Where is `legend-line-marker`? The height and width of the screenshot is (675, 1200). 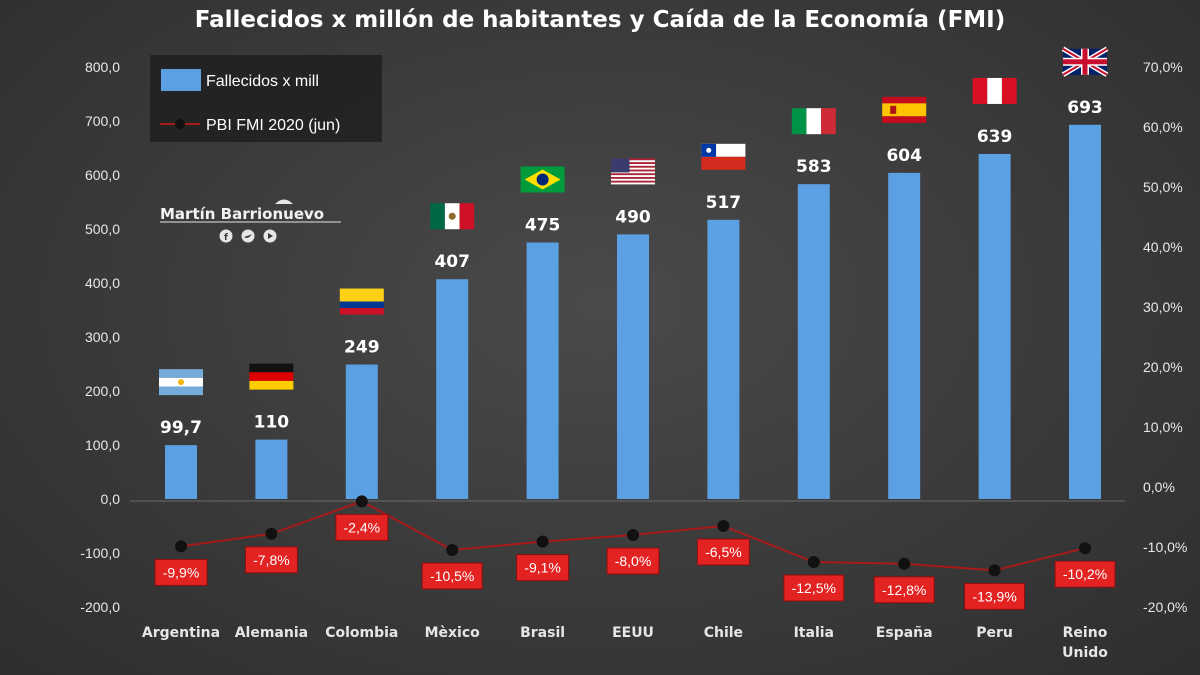
legend-line-marker is located at coordinates (180, 124).